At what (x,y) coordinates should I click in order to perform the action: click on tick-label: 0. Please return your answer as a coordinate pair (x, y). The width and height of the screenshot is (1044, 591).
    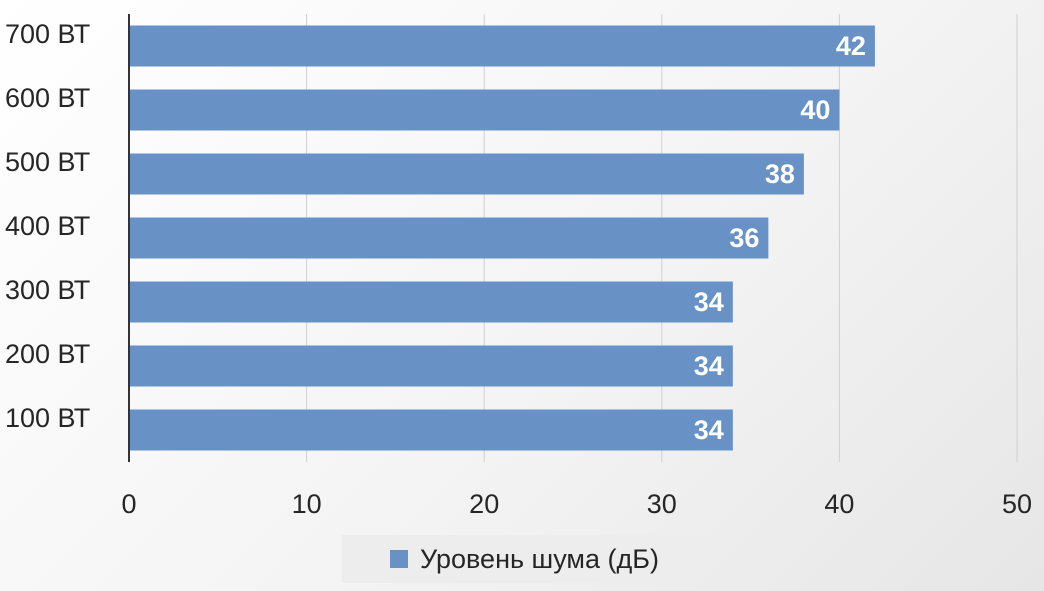
    Looking at the image, I should click on (128, 504).